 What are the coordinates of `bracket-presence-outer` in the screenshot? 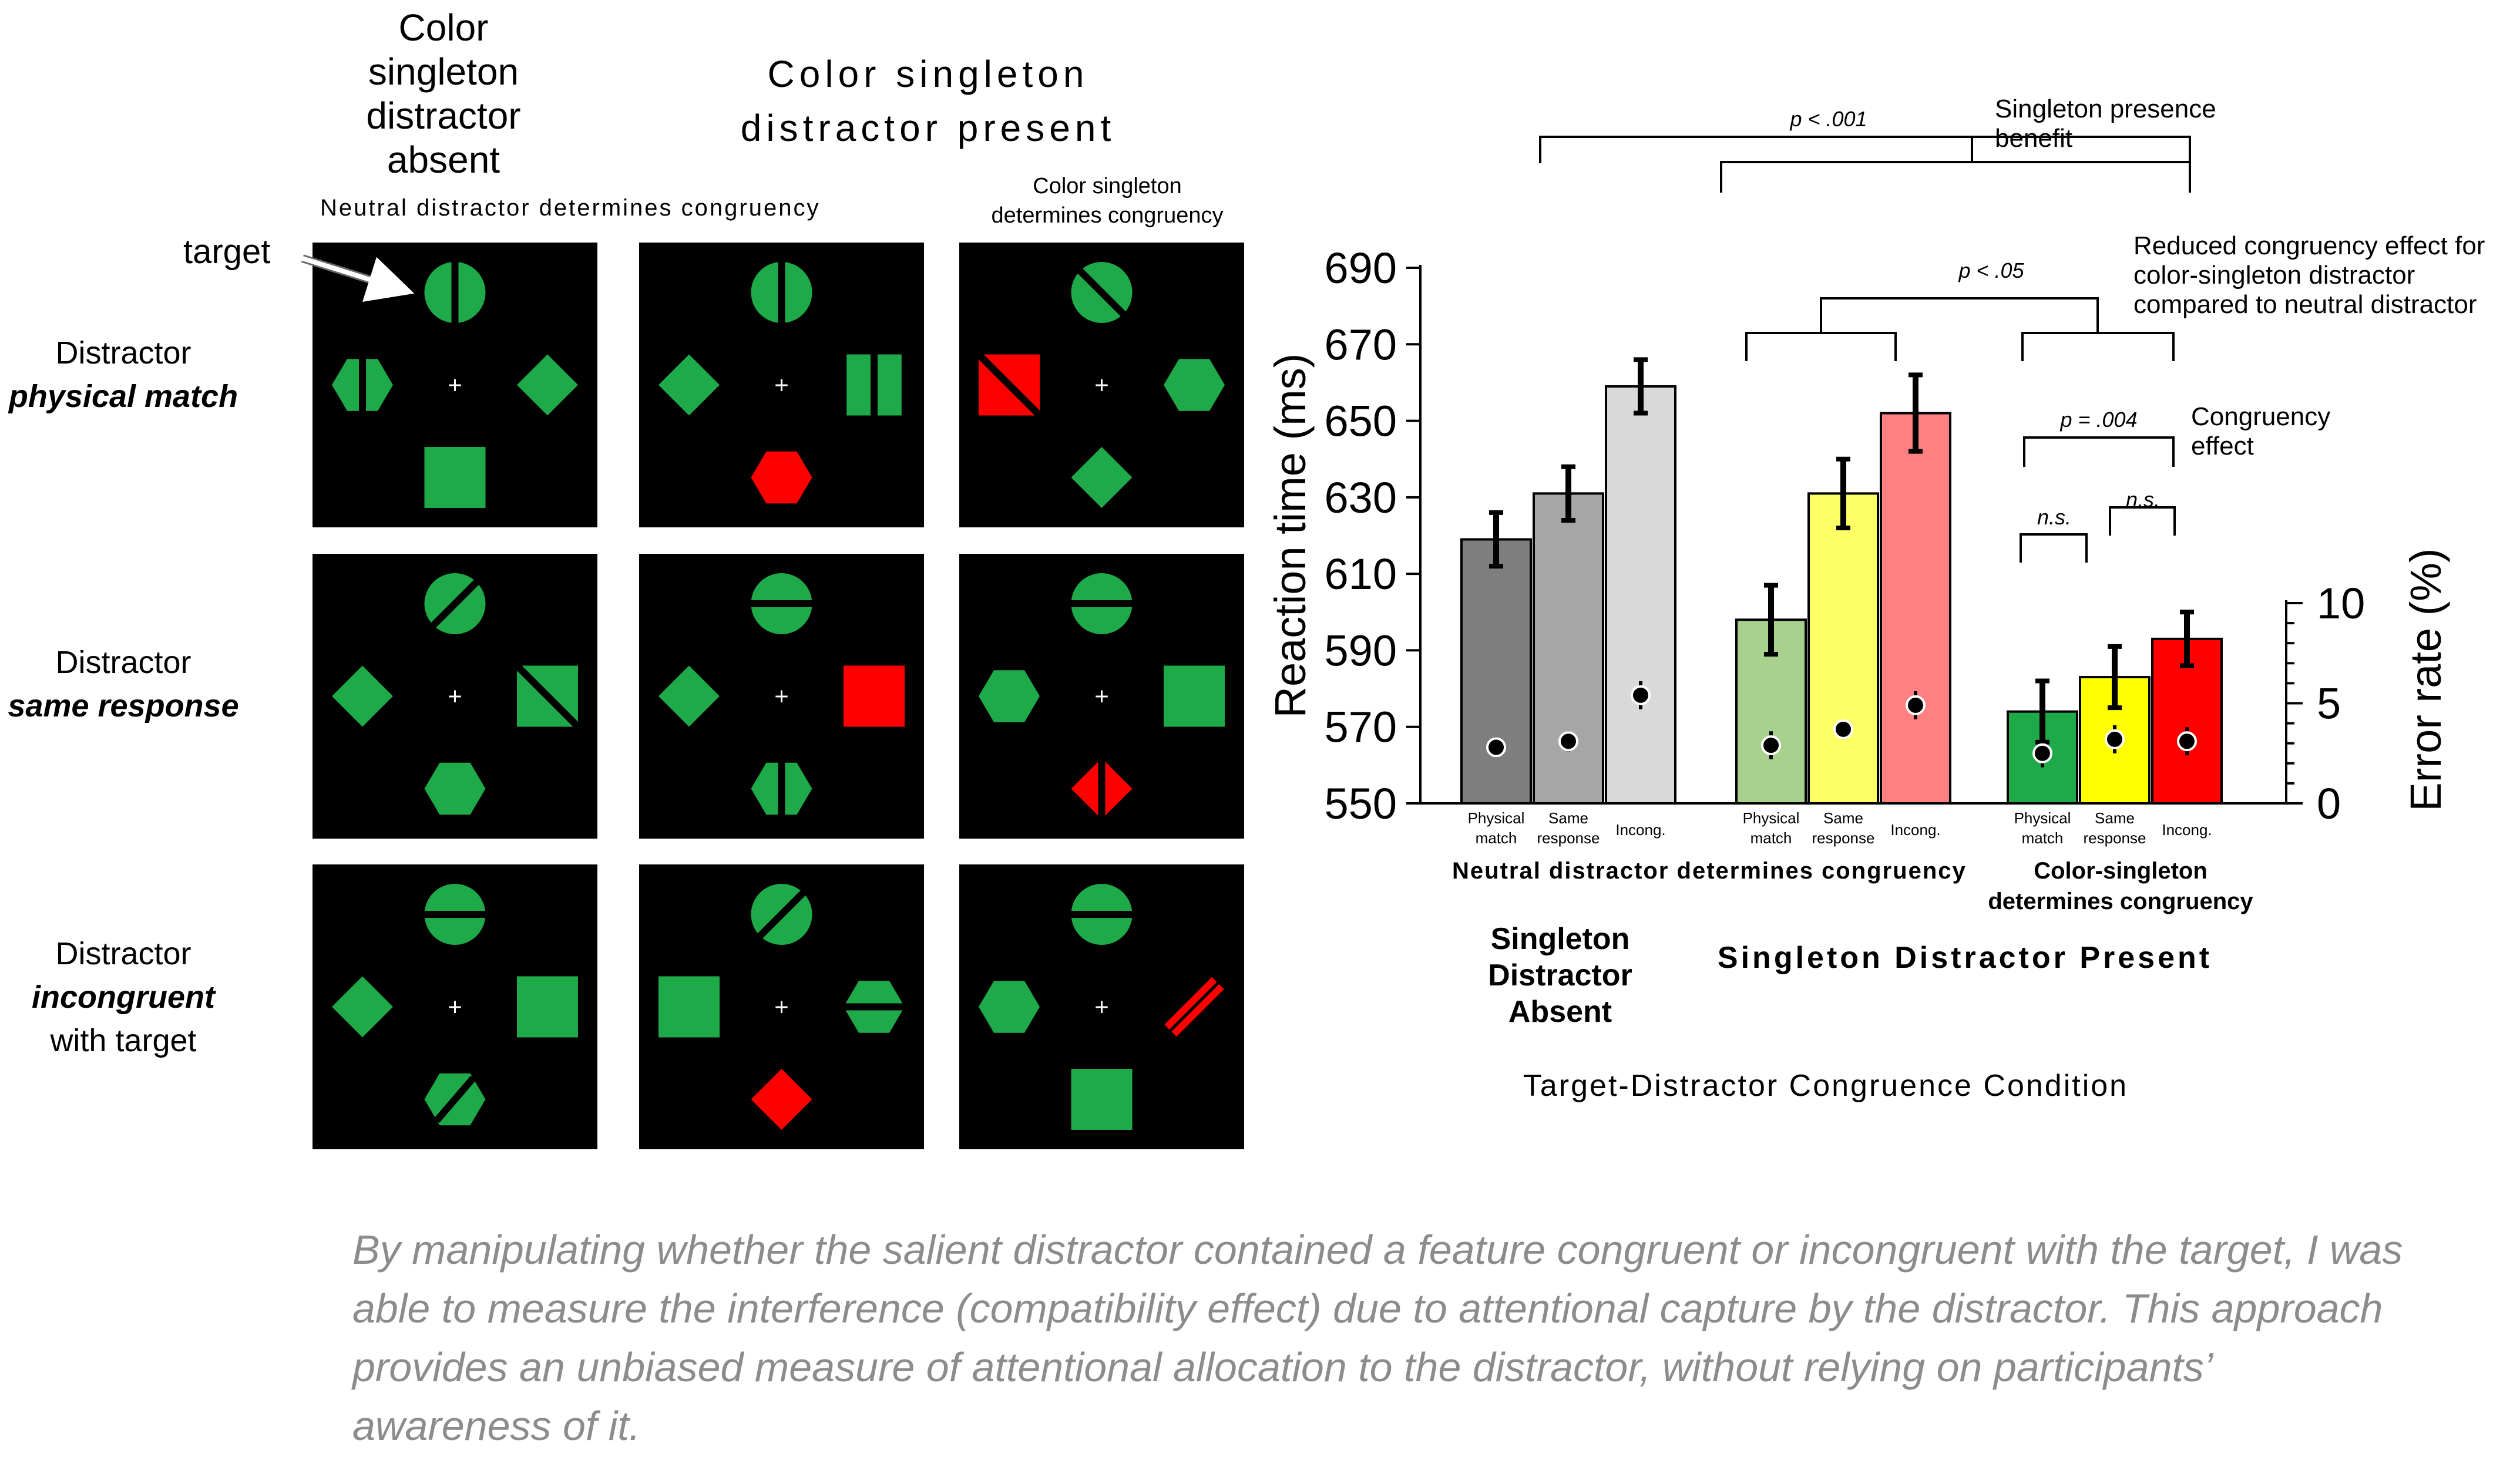 It's located at (1865, 149).